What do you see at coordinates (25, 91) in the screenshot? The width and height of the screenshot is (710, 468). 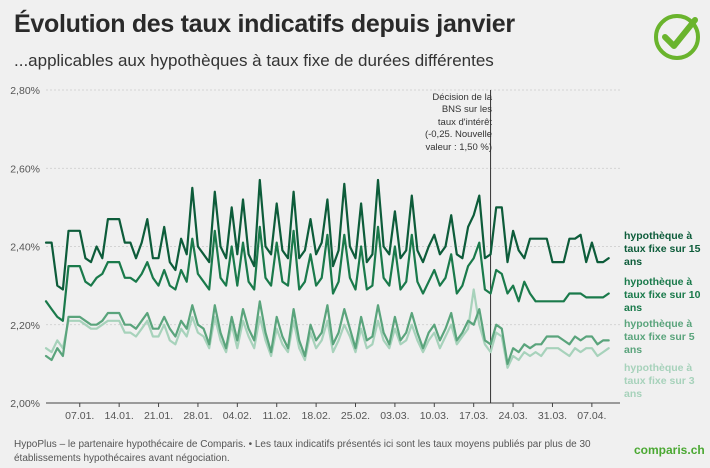 I see `y-tick-label: 2,80%` at bounding box center [25, 91].